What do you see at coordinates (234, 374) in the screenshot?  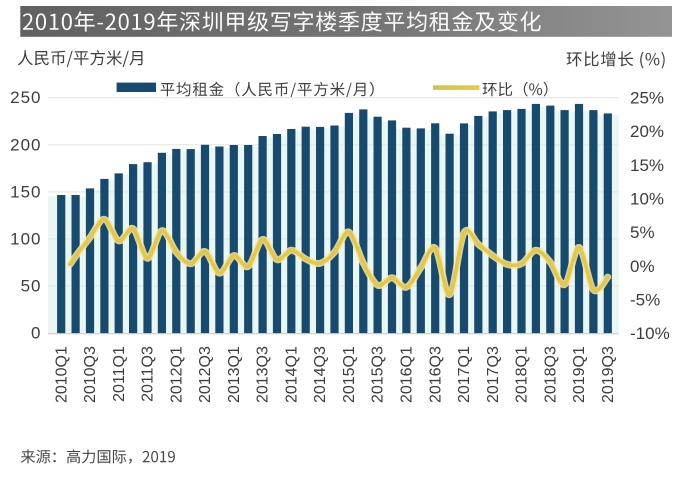 I see `svg-text: 2013Q1` at bounding box center [234, 374].